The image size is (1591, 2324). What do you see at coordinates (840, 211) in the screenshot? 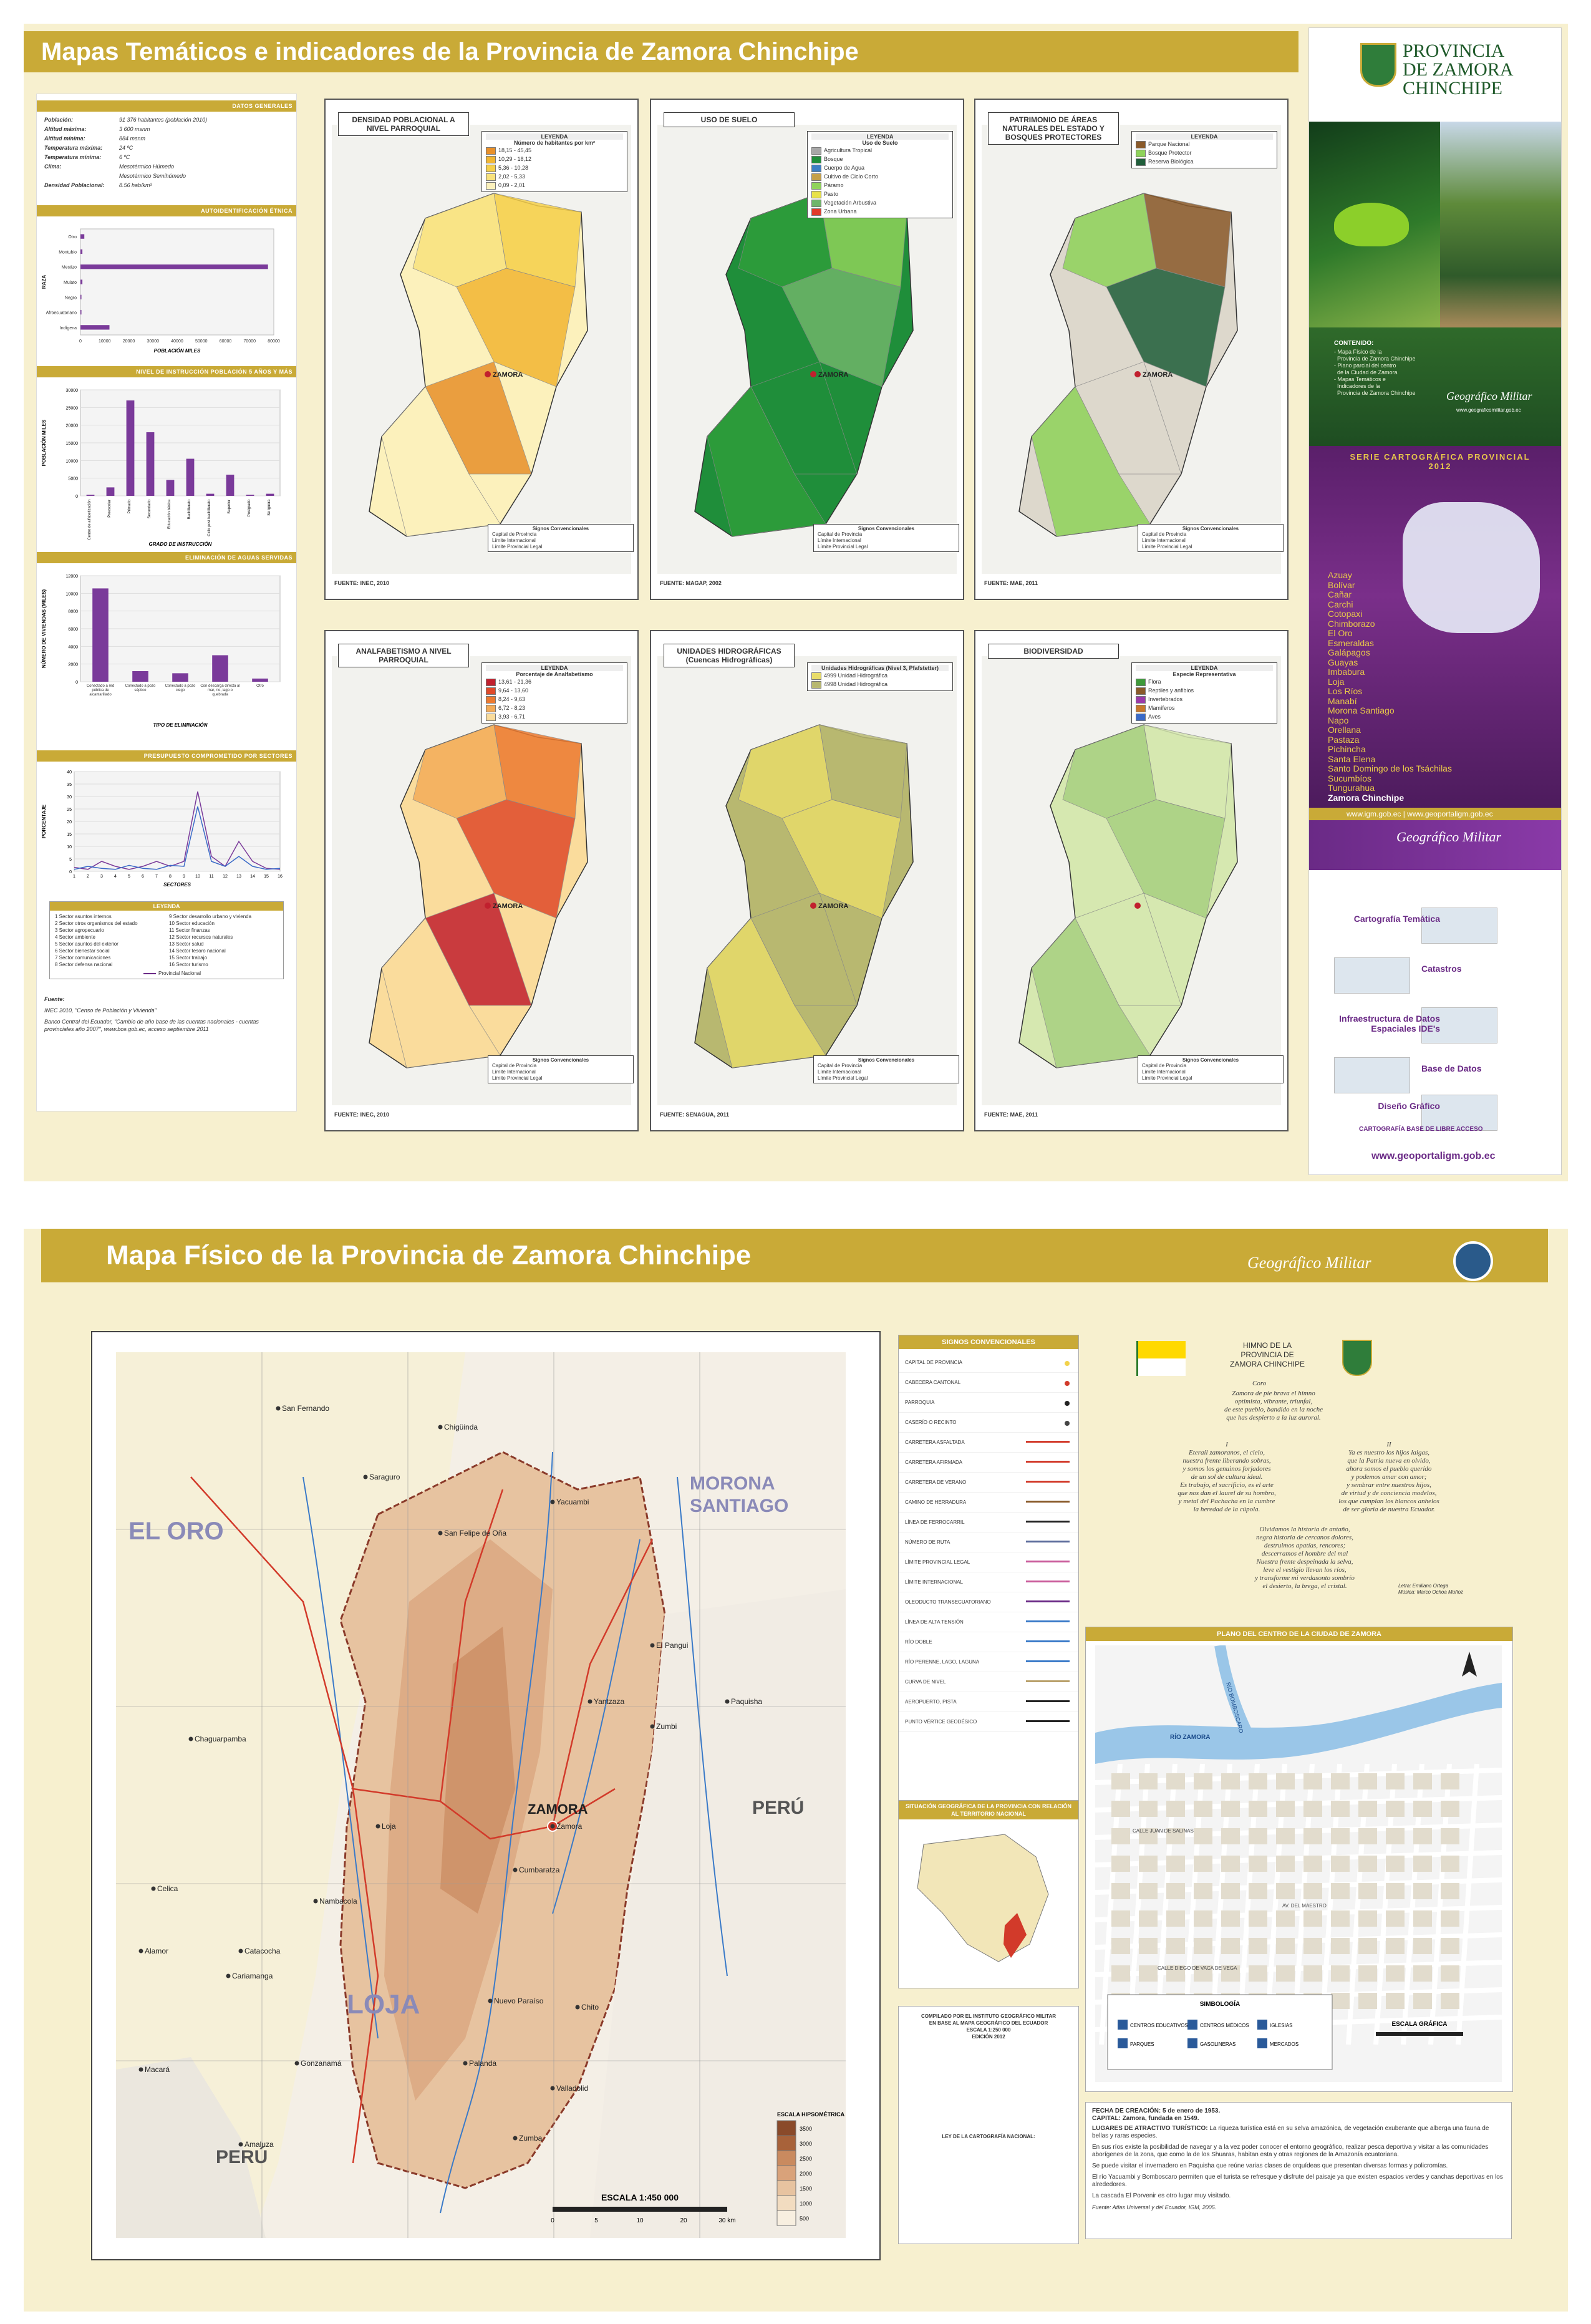
I see `legend-label: Zona Urbana` at bounding box center [840, 211].